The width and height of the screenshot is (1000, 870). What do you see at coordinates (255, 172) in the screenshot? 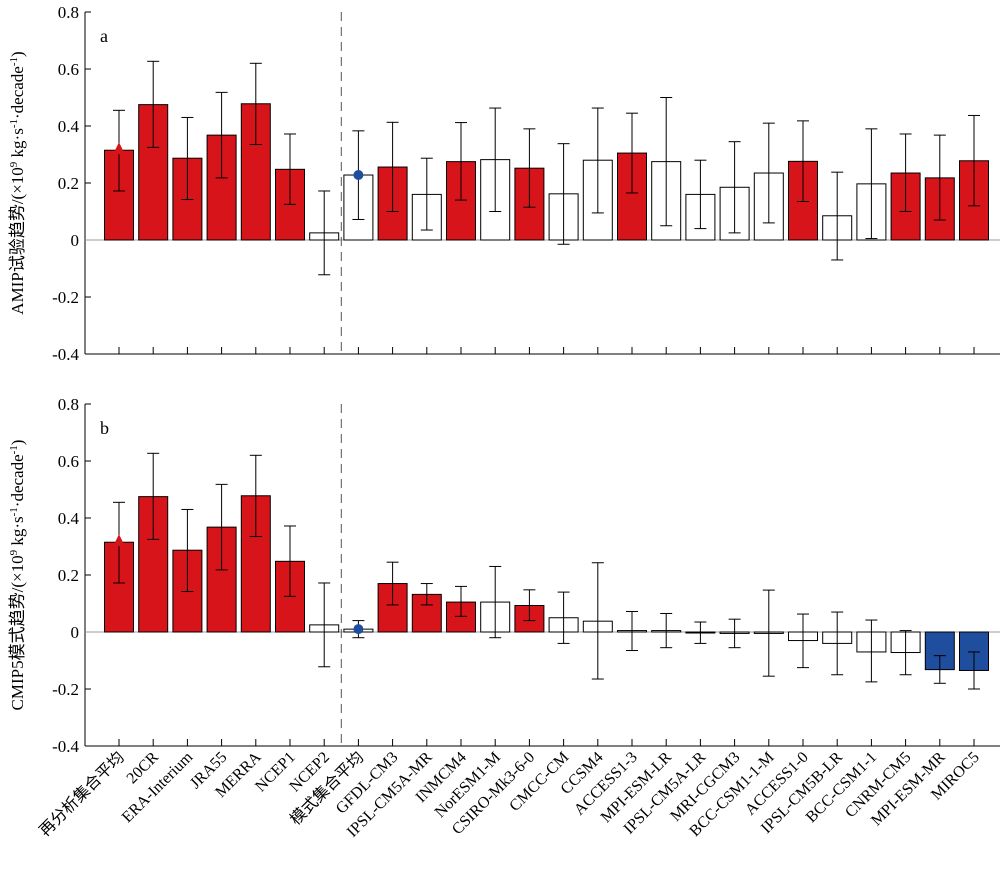
I see `bar-MERRA` at bounding box center [255, 172].